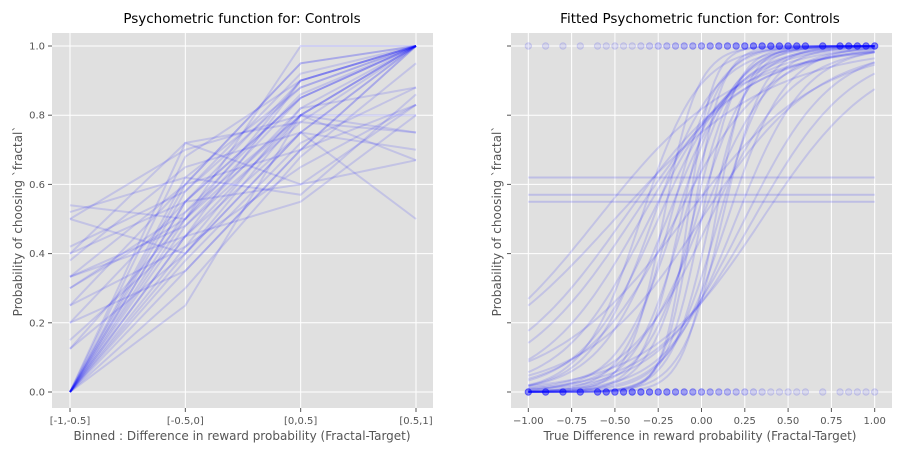 The height and width of the screenshot is (451, 905). What do you see at coordinates (701, 421) in the screenshot?
I see `right-x-tick-label: 0.00` at bounding box center [701, 421].